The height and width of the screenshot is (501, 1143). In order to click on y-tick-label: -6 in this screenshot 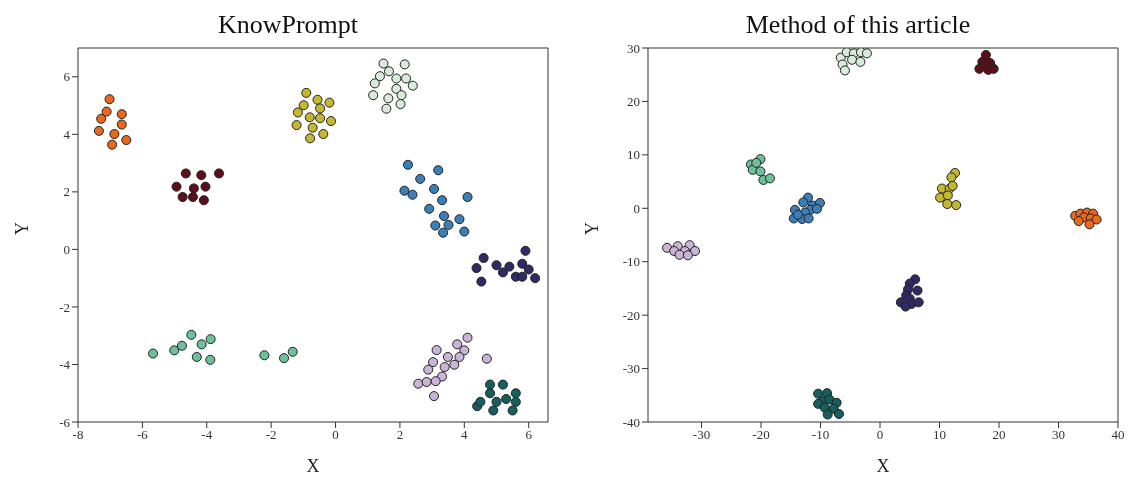, I will do `click(65, 422)`.